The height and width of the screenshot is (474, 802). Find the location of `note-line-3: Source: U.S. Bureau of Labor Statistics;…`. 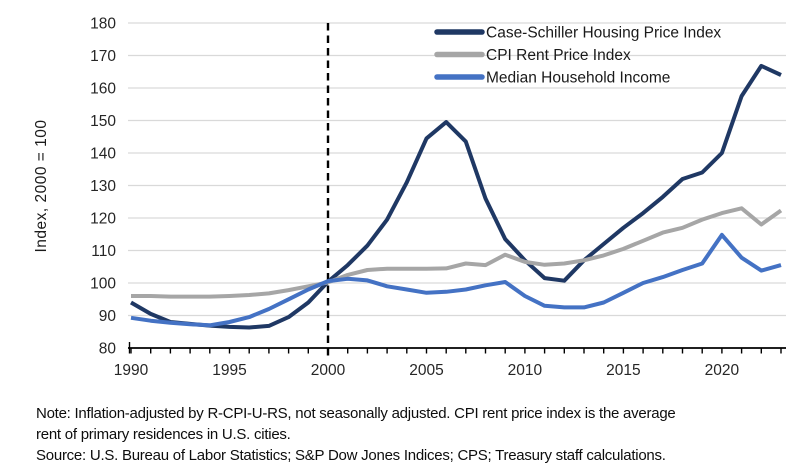

note-line-3: Source: U.S. Bureau of Labor Statistics;… is located at coordinates (351, 455).